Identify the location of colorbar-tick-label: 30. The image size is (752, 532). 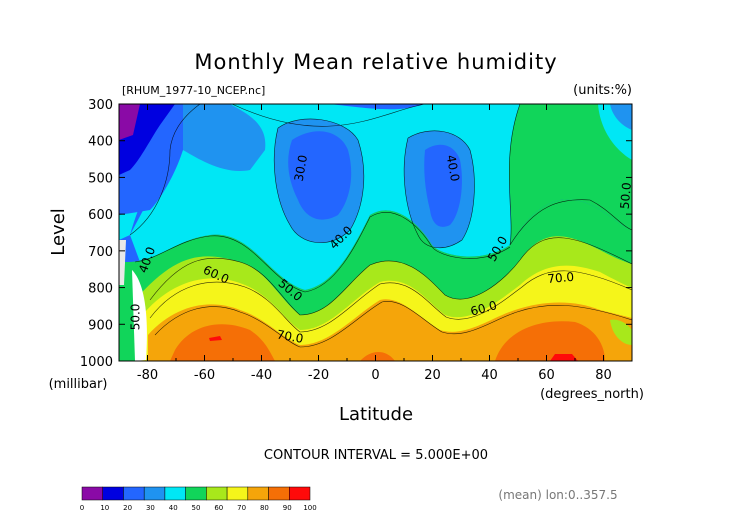
(150, 508).